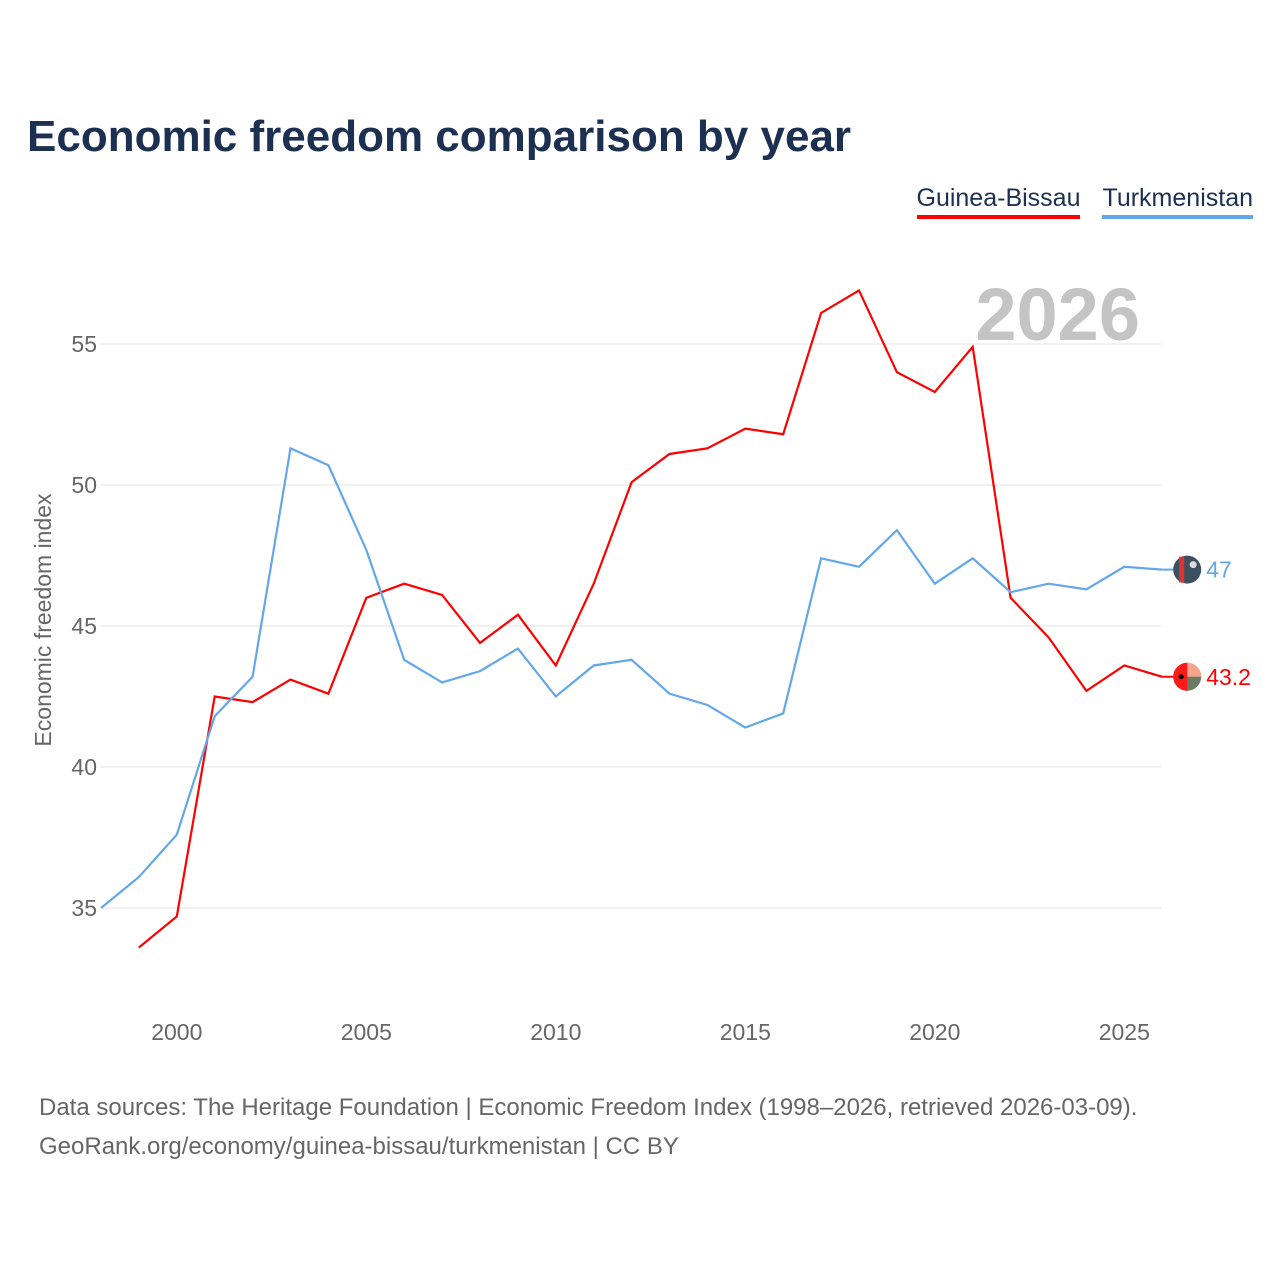 This screenshot has width=1280, height=1280. What do you see at coordinates (1124, 1032) in the screenshot?
I see `x-tick-label: 2025` at bounding box center [1124, 1032].